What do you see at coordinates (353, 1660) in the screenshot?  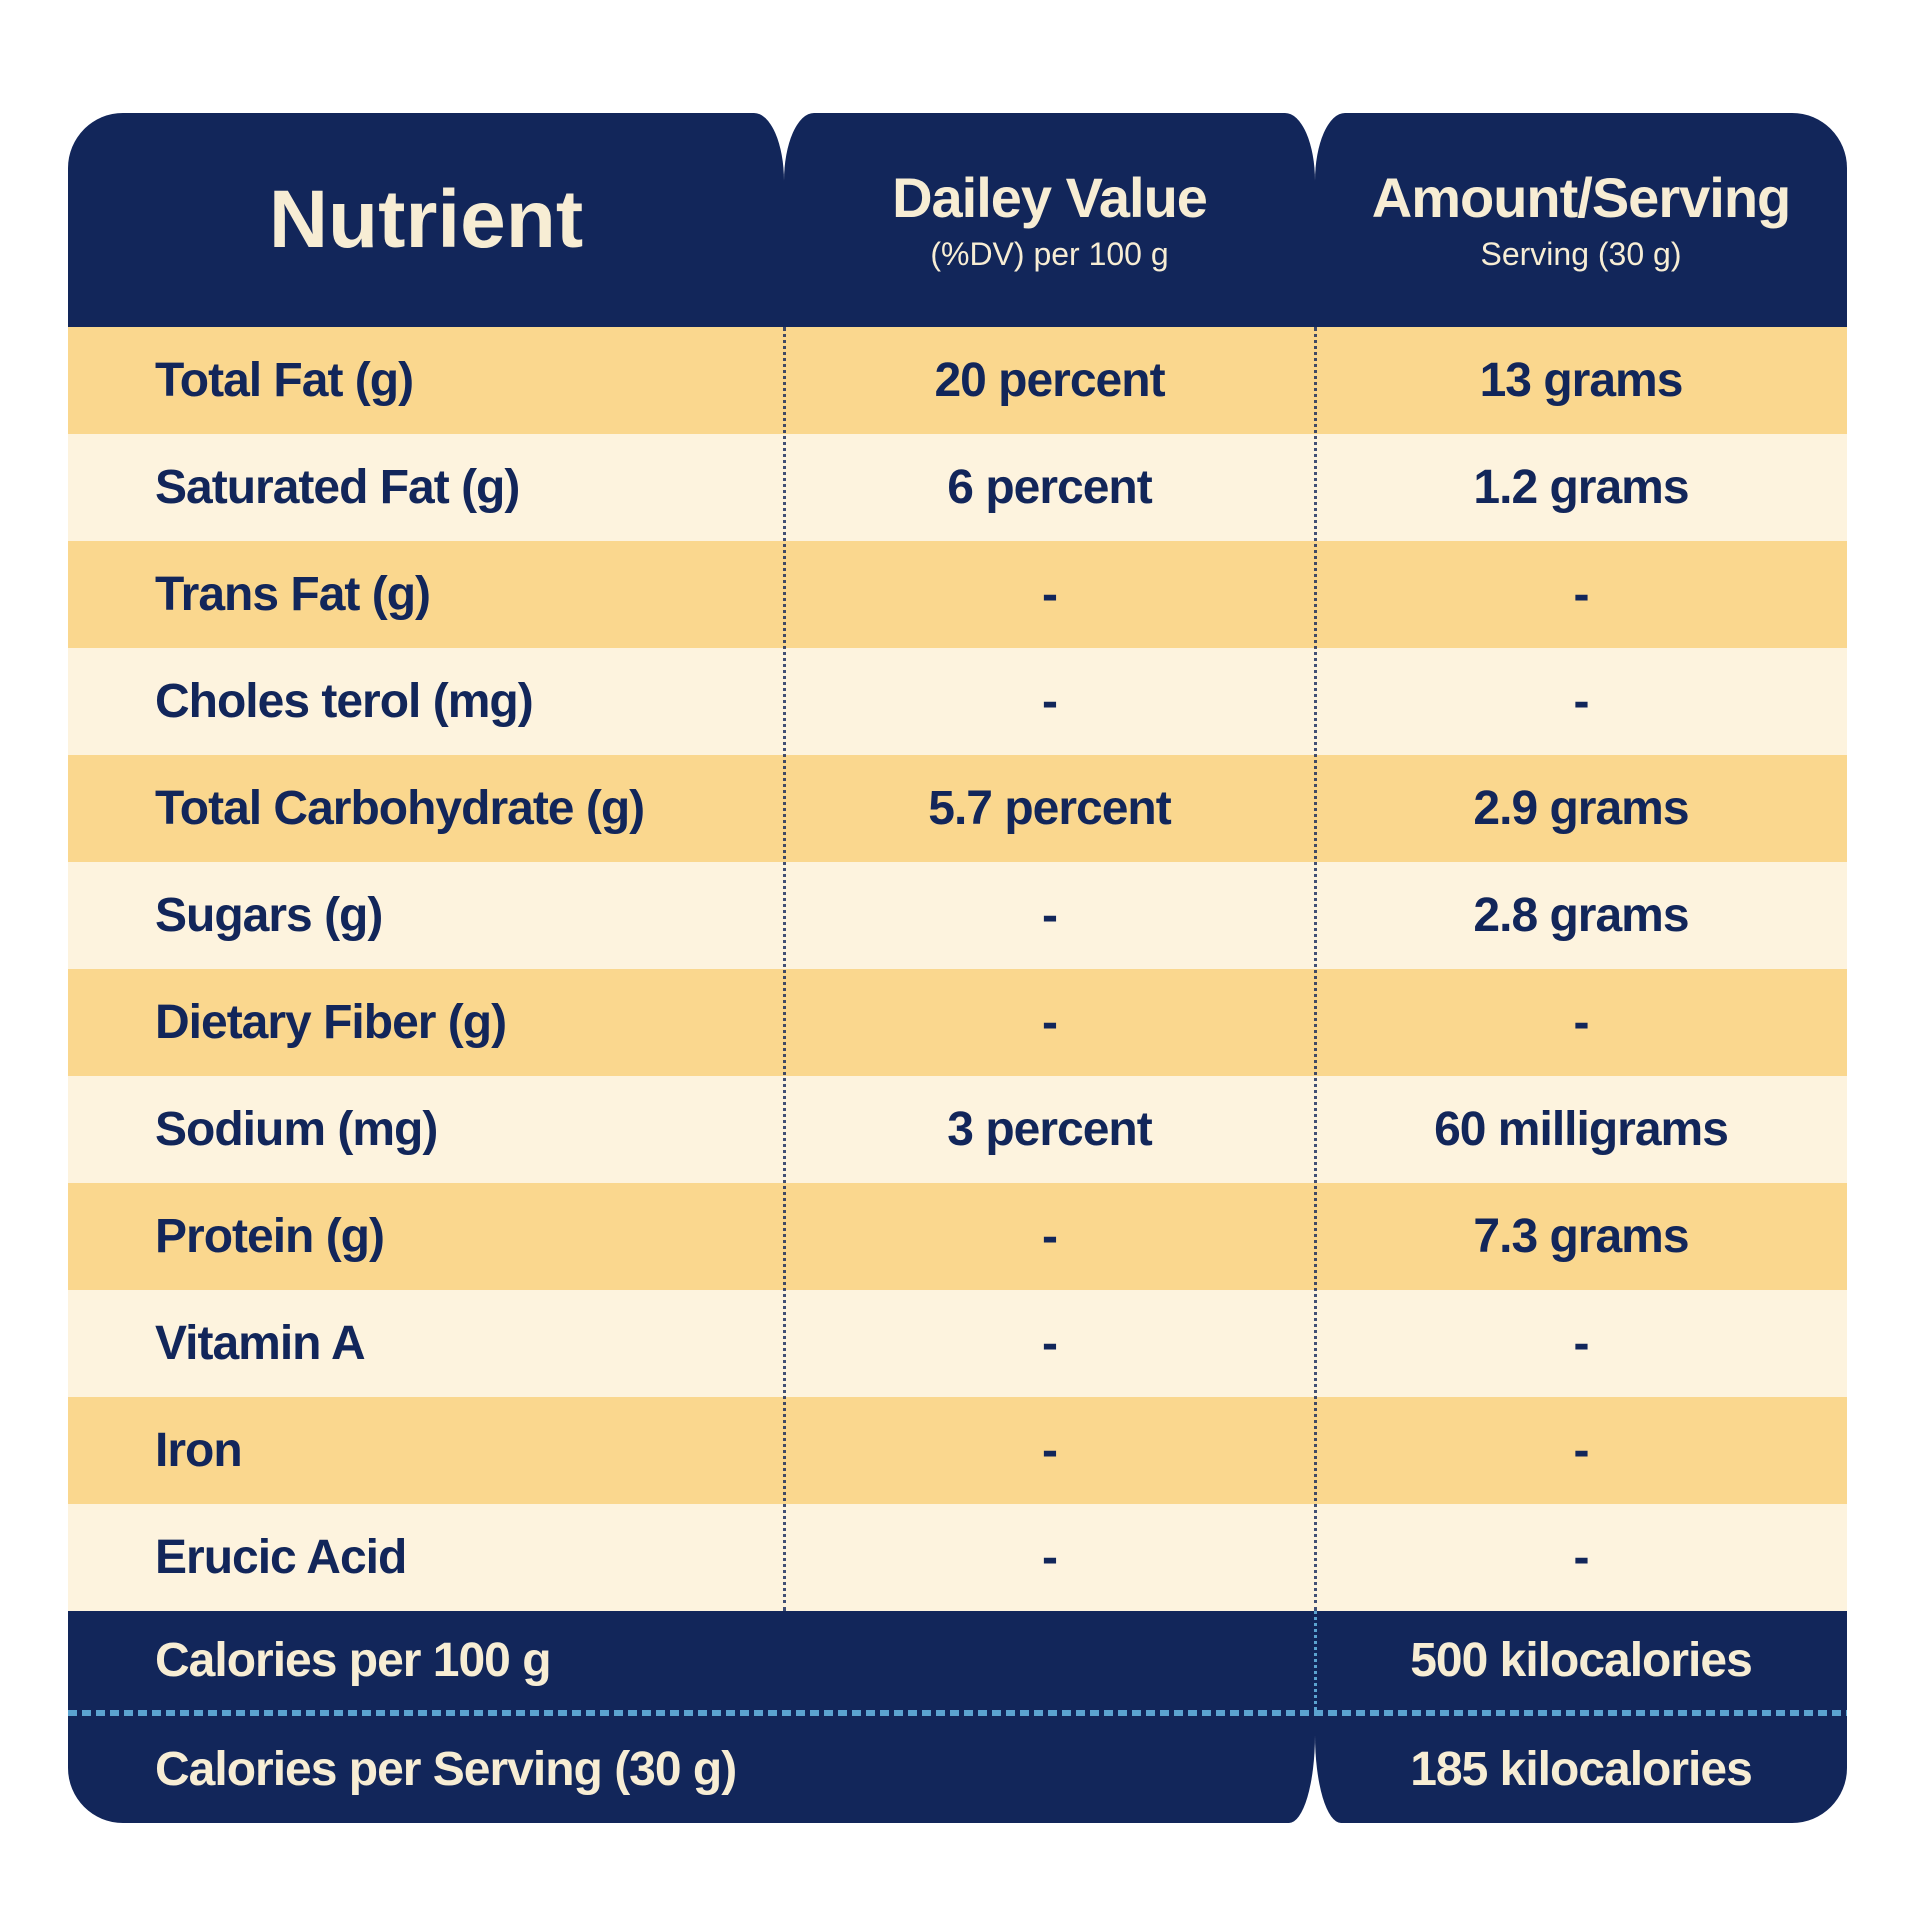 I see `footer-label-calories-per-100g: Calories per 100 g` at bounding box center [353, 1660].